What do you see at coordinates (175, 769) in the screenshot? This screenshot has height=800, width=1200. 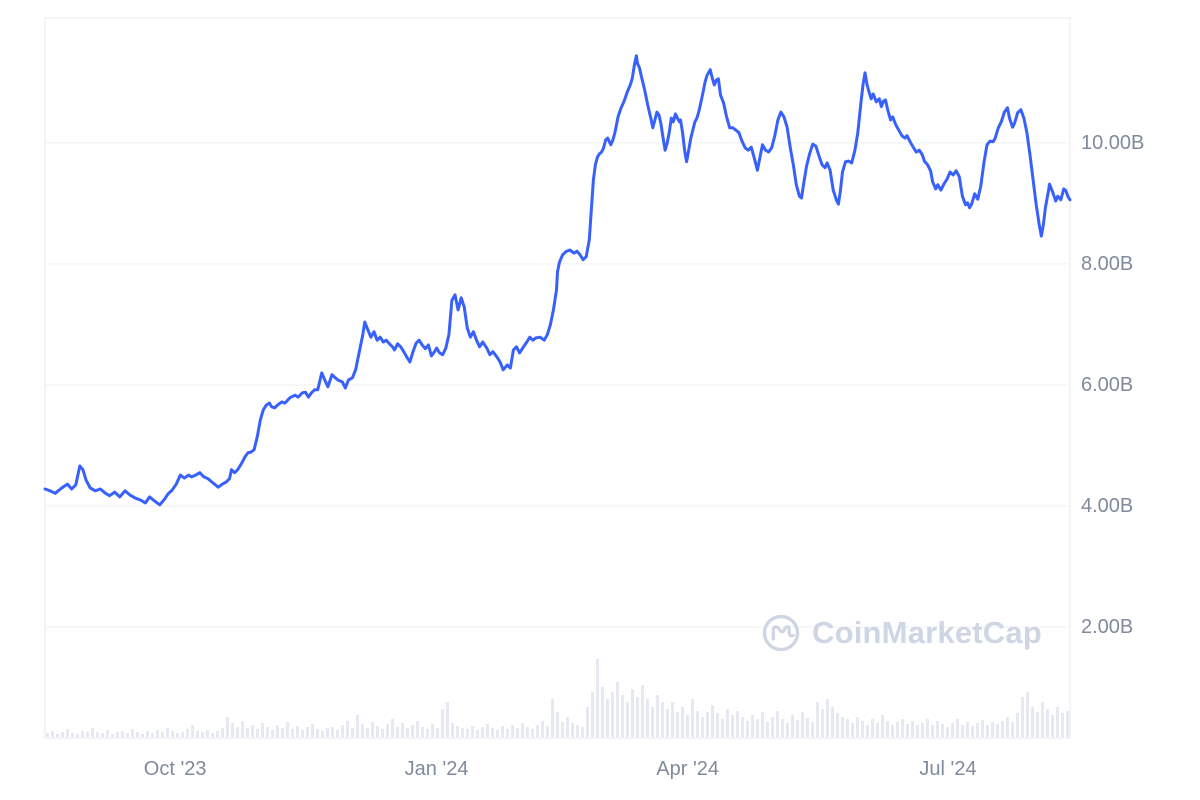 I see `x-axis-tick-oct23: Oct '23` at bounding box center [175, 769].